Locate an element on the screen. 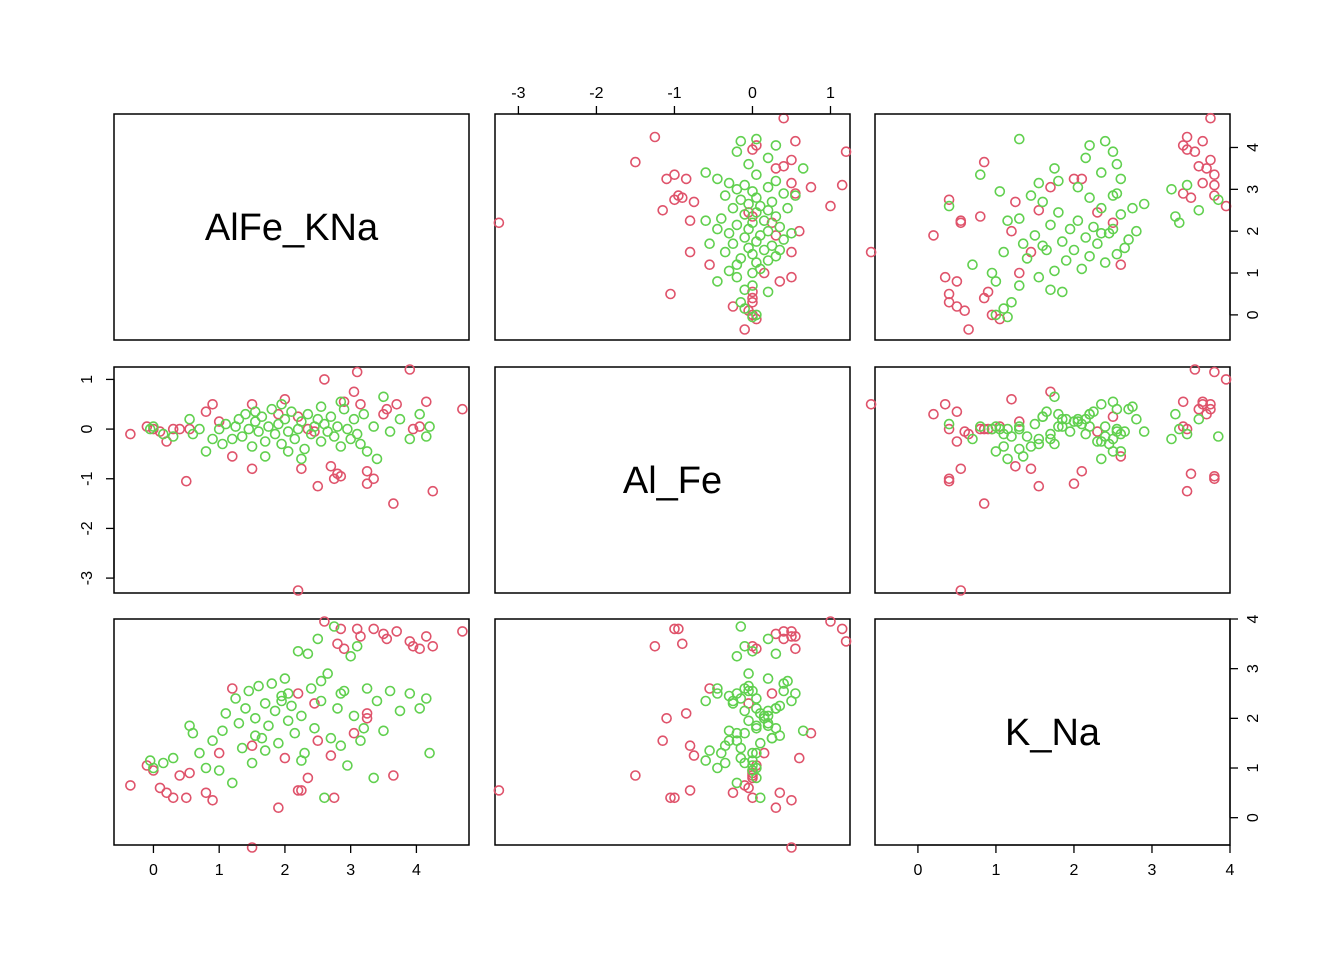 Image resolution: width=1344 pixels, height=960 pixels. variable-label-Al_Fe: Al_Fe is located at coordinates (672, 481).